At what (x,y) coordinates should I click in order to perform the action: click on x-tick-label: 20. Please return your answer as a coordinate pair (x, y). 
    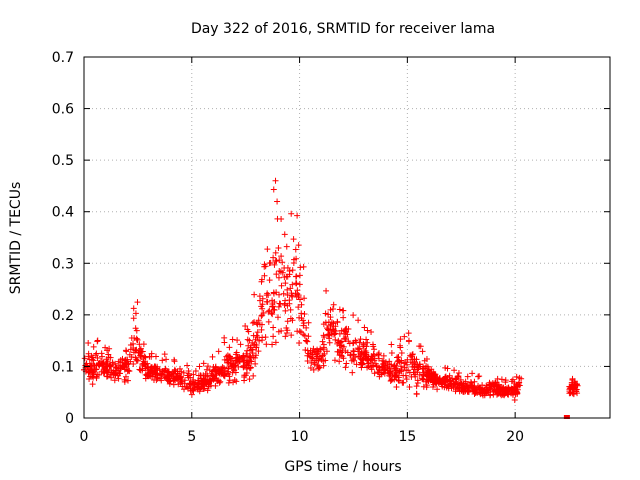
    Looking at the image, I should click on (515, 437).